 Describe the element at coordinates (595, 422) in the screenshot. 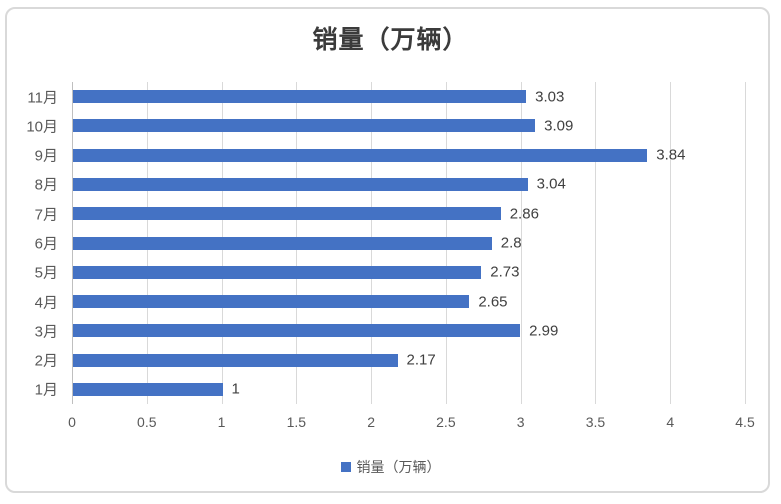

I see `value-tick-label: 3.5` at that location.